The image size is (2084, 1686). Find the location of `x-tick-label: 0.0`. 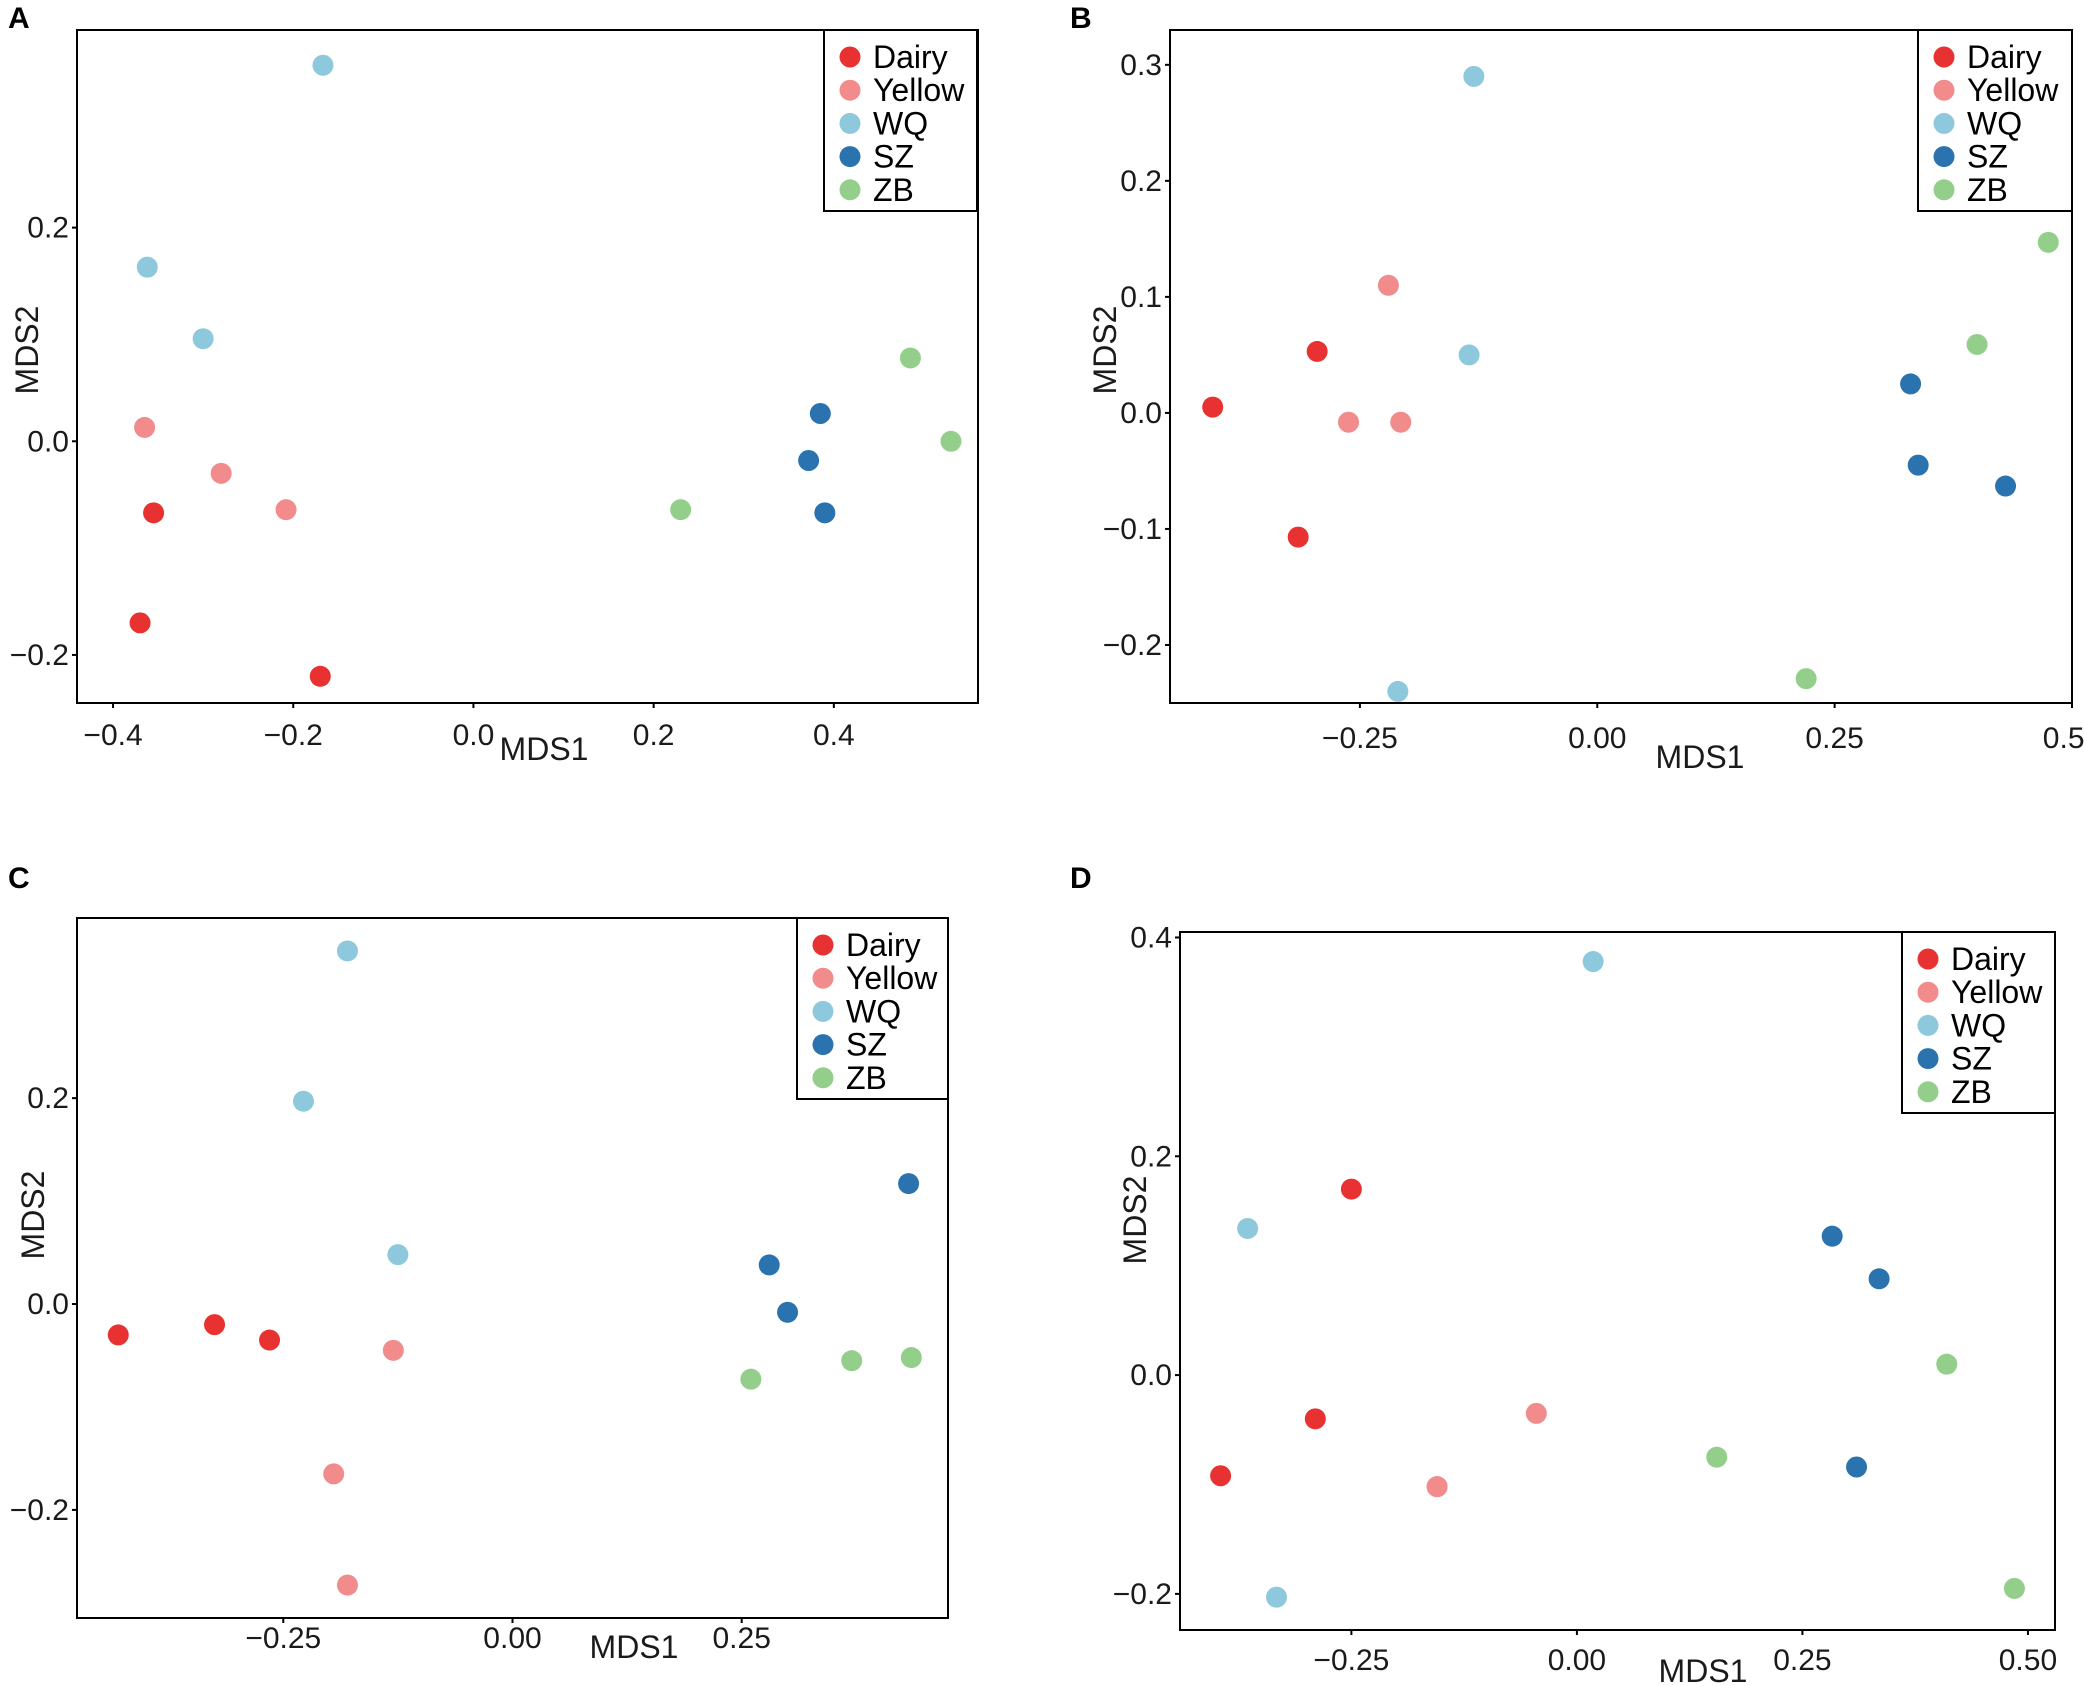

x-tick-label: 0.0 is located at coordinates (474, 735).